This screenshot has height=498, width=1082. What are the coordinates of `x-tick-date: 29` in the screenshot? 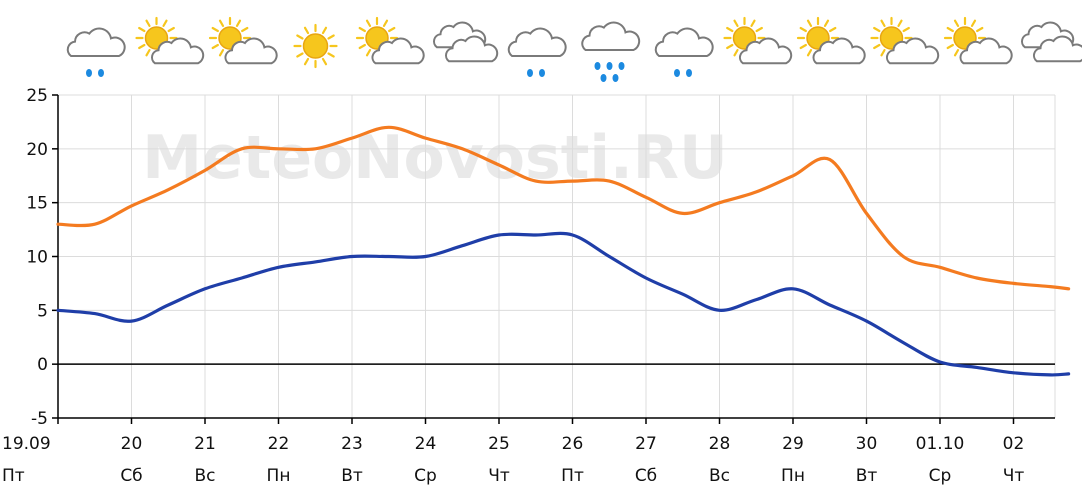 It's located at (793, 444).